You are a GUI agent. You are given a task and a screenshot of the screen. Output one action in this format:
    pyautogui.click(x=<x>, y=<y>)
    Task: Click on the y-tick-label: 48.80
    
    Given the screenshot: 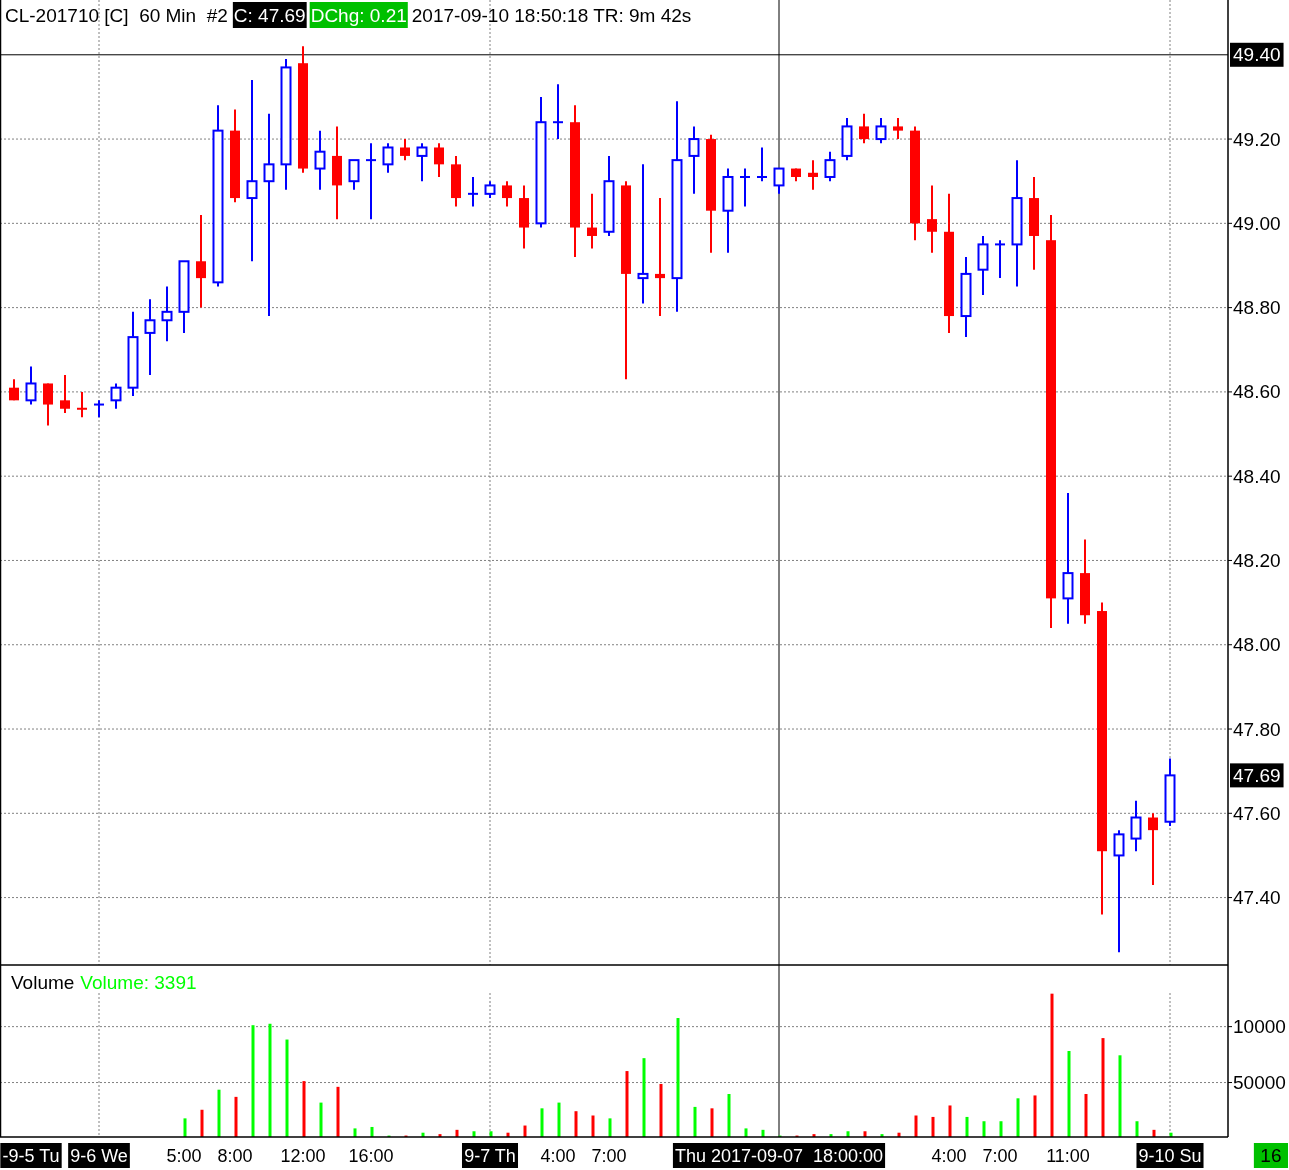 What is the action you would take?
    pyautogui.click(x=1257, y=308)
    